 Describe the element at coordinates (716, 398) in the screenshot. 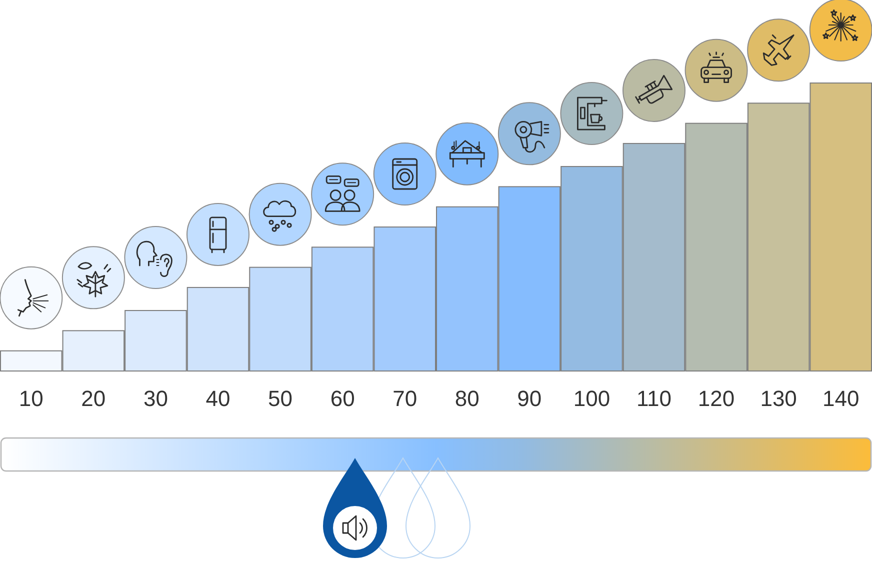

I see `x-tick-label: 120` at that location.